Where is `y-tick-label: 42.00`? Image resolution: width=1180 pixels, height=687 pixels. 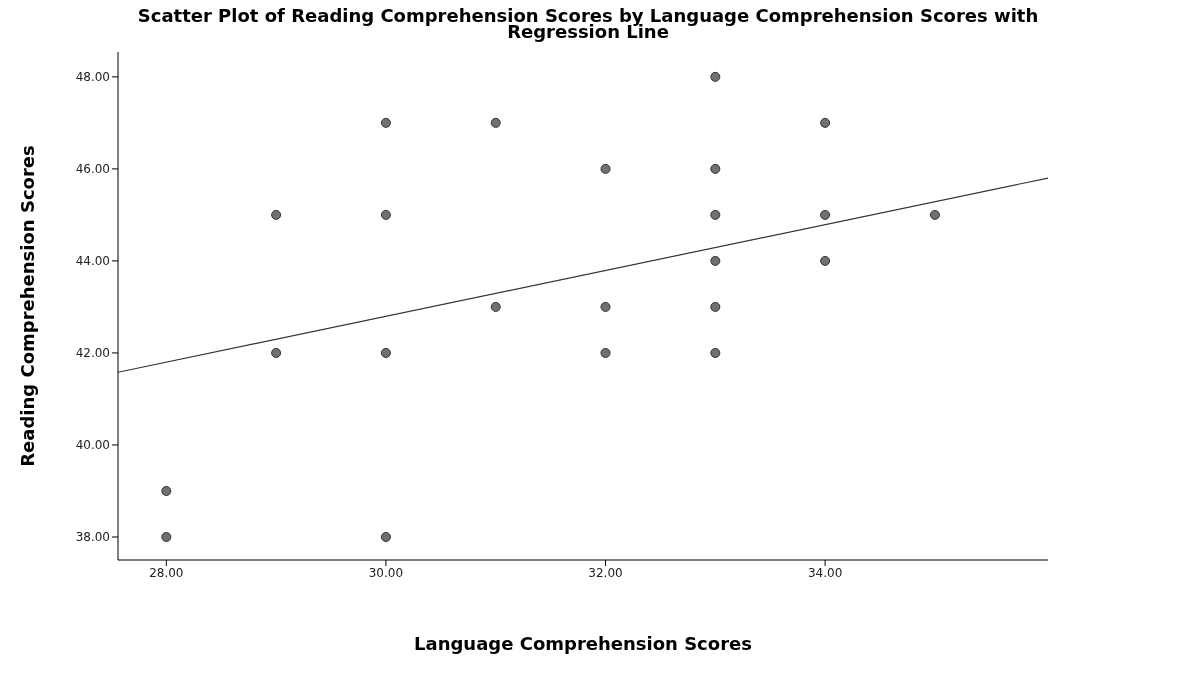 y-tick-label: 42.00 is located at coordinates (92, 353).